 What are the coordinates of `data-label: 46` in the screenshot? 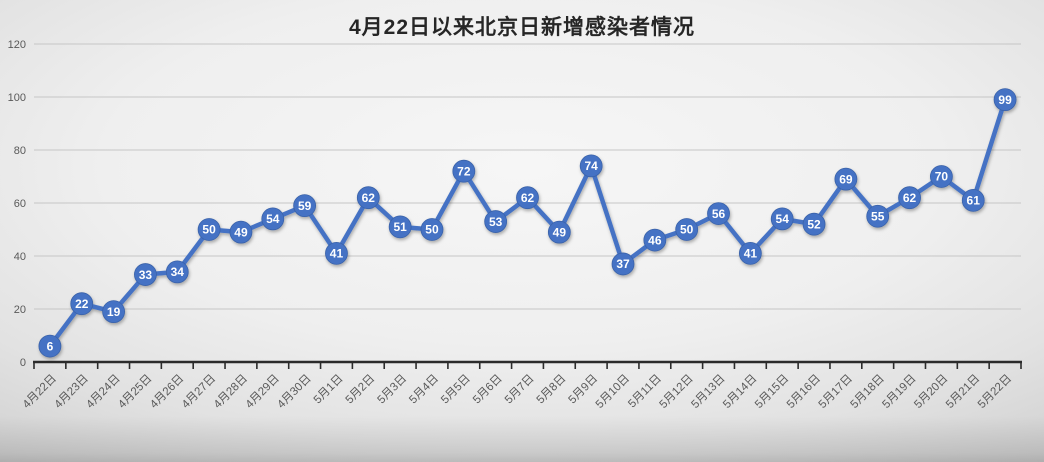 It's located at (655, 240).